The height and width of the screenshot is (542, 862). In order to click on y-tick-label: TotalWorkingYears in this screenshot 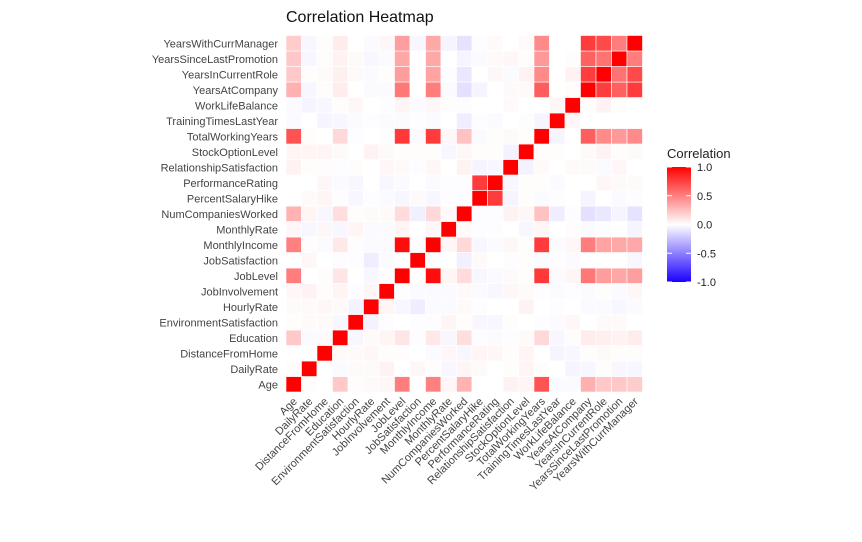, I will do `click(233, 137)`.